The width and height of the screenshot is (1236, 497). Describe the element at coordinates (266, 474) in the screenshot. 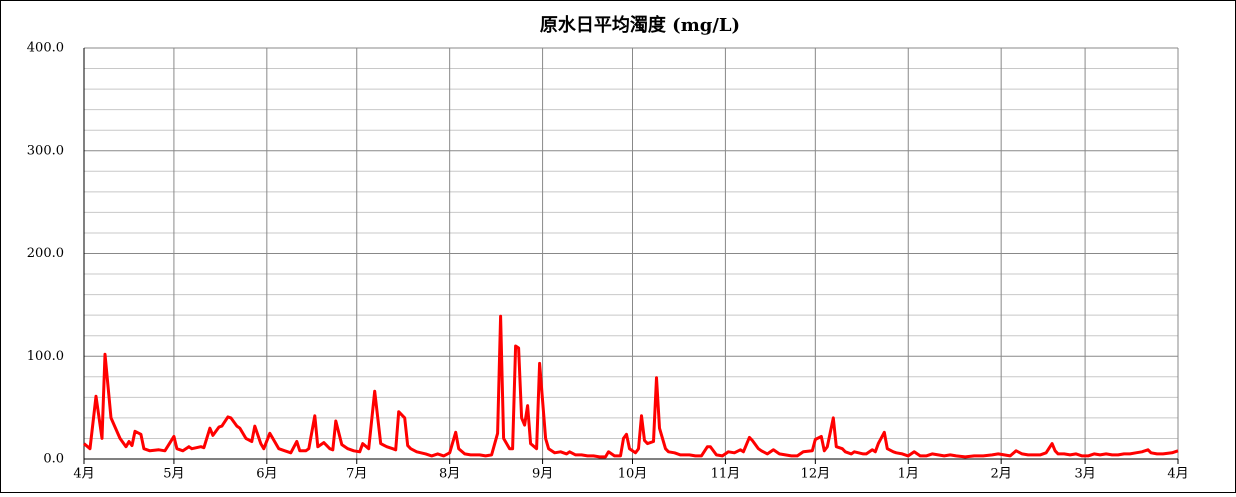

I see `x-tick-label: 6月` at that location.